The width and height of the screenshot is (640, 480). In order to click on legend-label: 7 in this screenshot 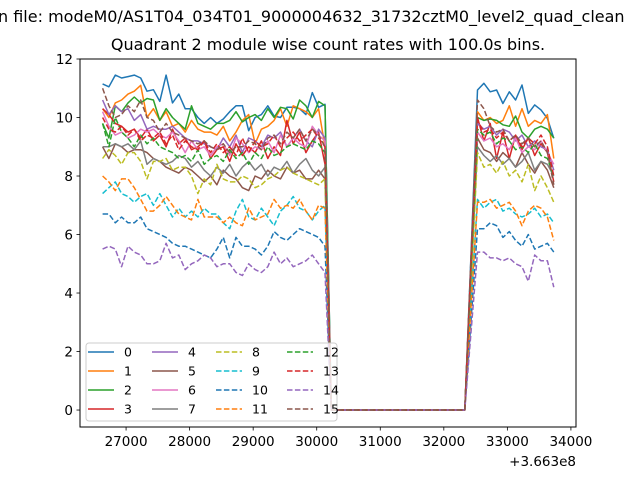, I will do `click(192, 409)`.